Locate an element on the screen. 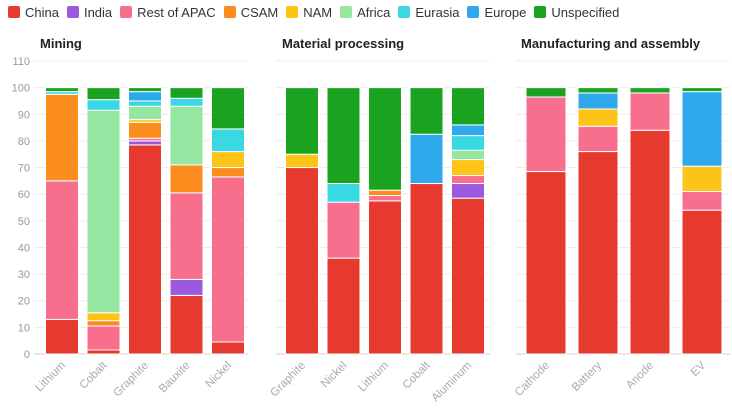 This screenshot has width=732, height=415. x-tick-label: Lithium is located at coordinates (50, 377).